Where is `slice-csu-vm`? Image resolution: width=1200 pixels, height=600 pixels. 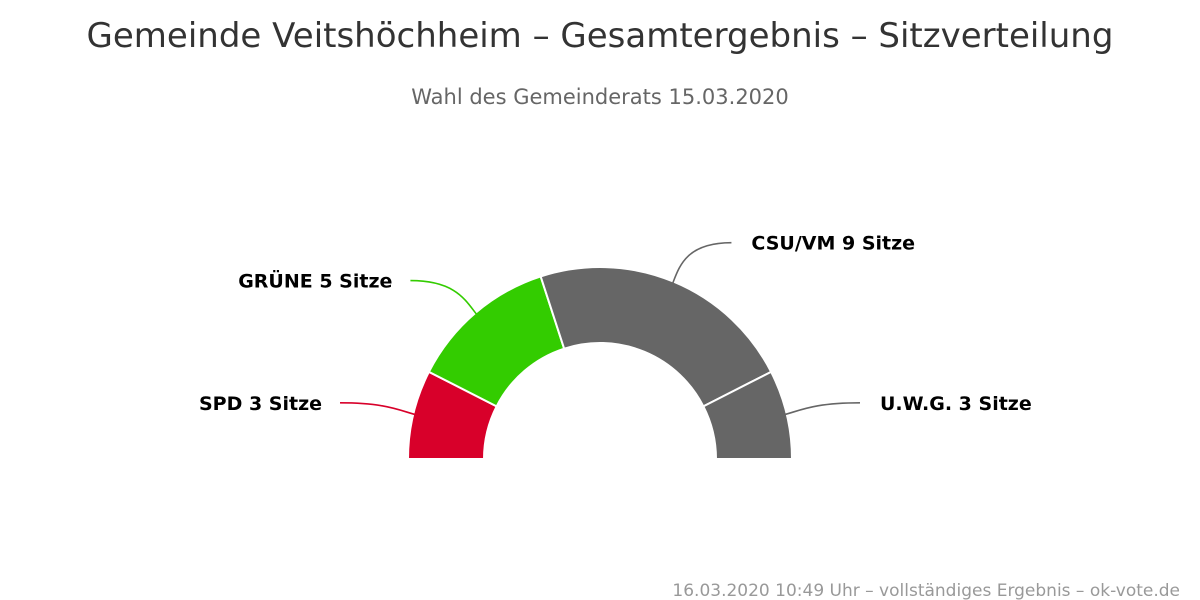 slice-csu-vm is located at coordinates (656, 337).